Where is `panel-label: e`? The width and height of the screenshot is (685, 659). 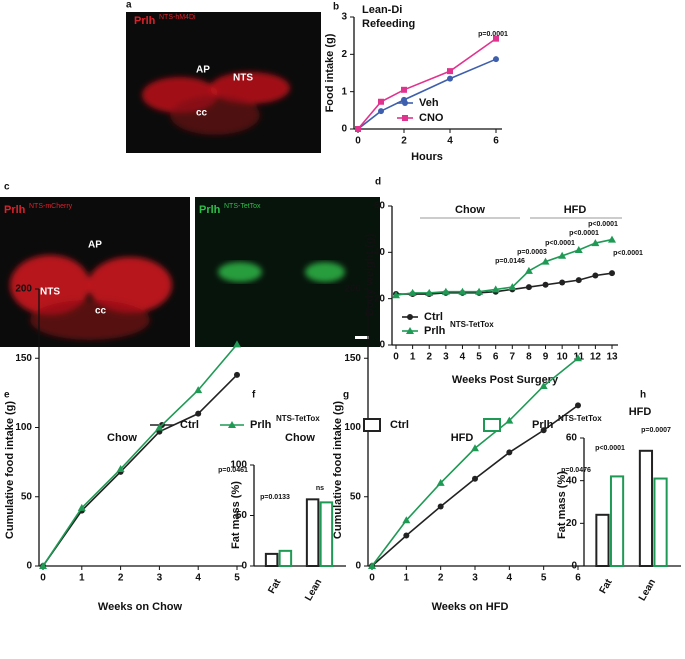
panel-label: e is located at coordinates (7, 395).